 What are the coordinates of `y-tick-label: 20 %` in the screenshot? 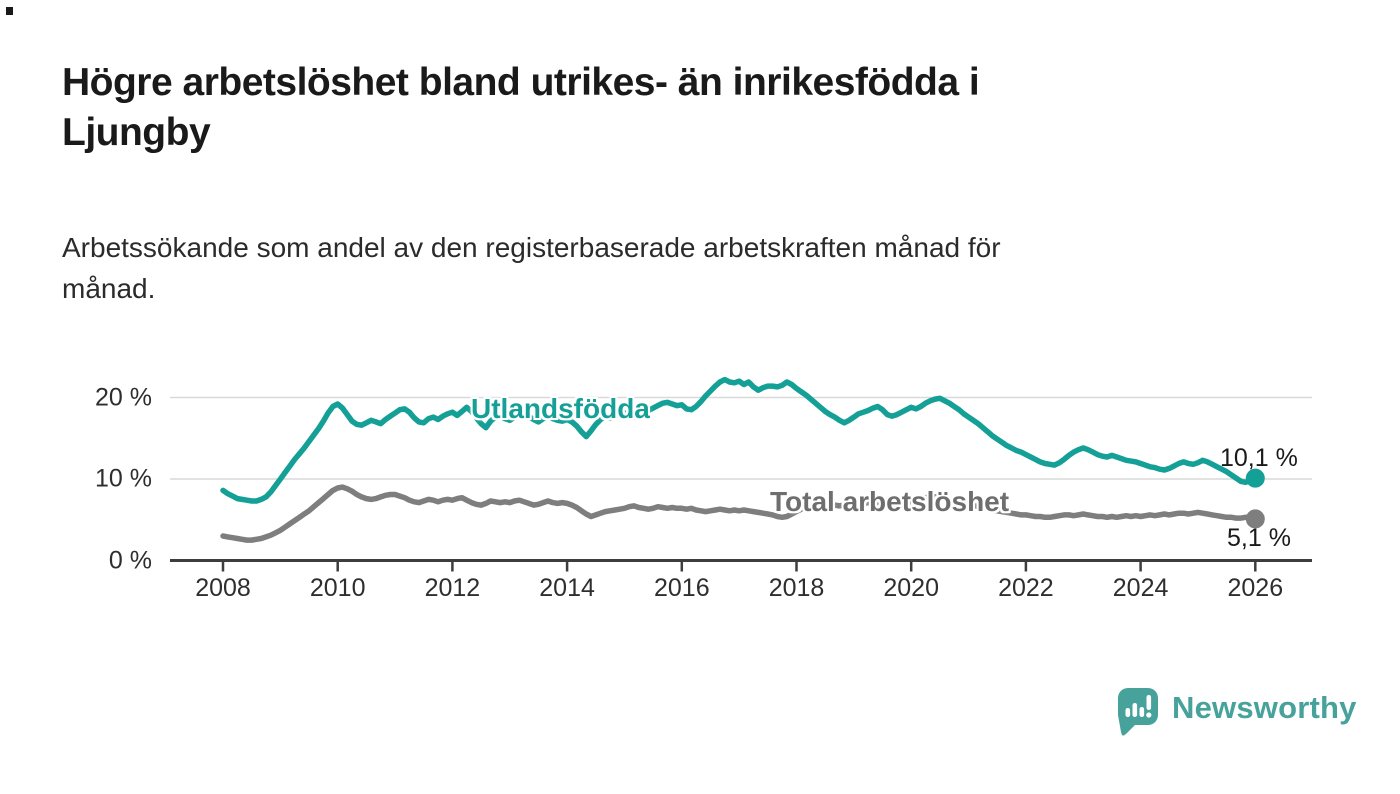 It's located at (123, 397).